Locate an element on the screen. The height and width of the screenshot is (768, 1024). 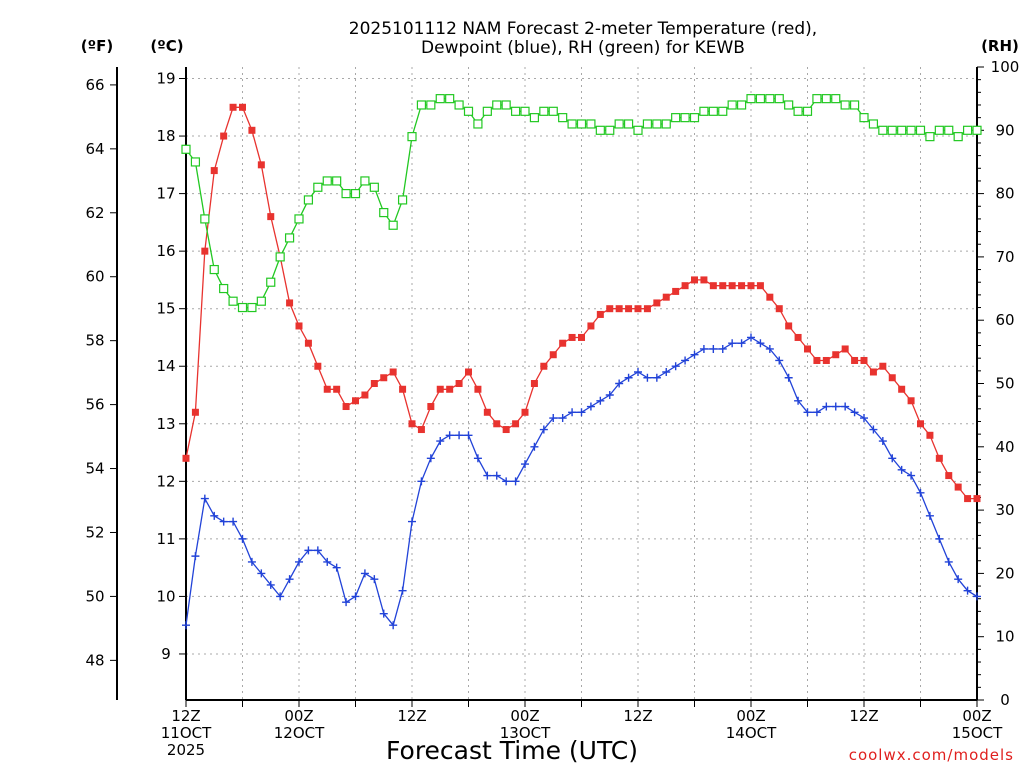
time-tick-label: 2025 is located at coordinates (186, 750).